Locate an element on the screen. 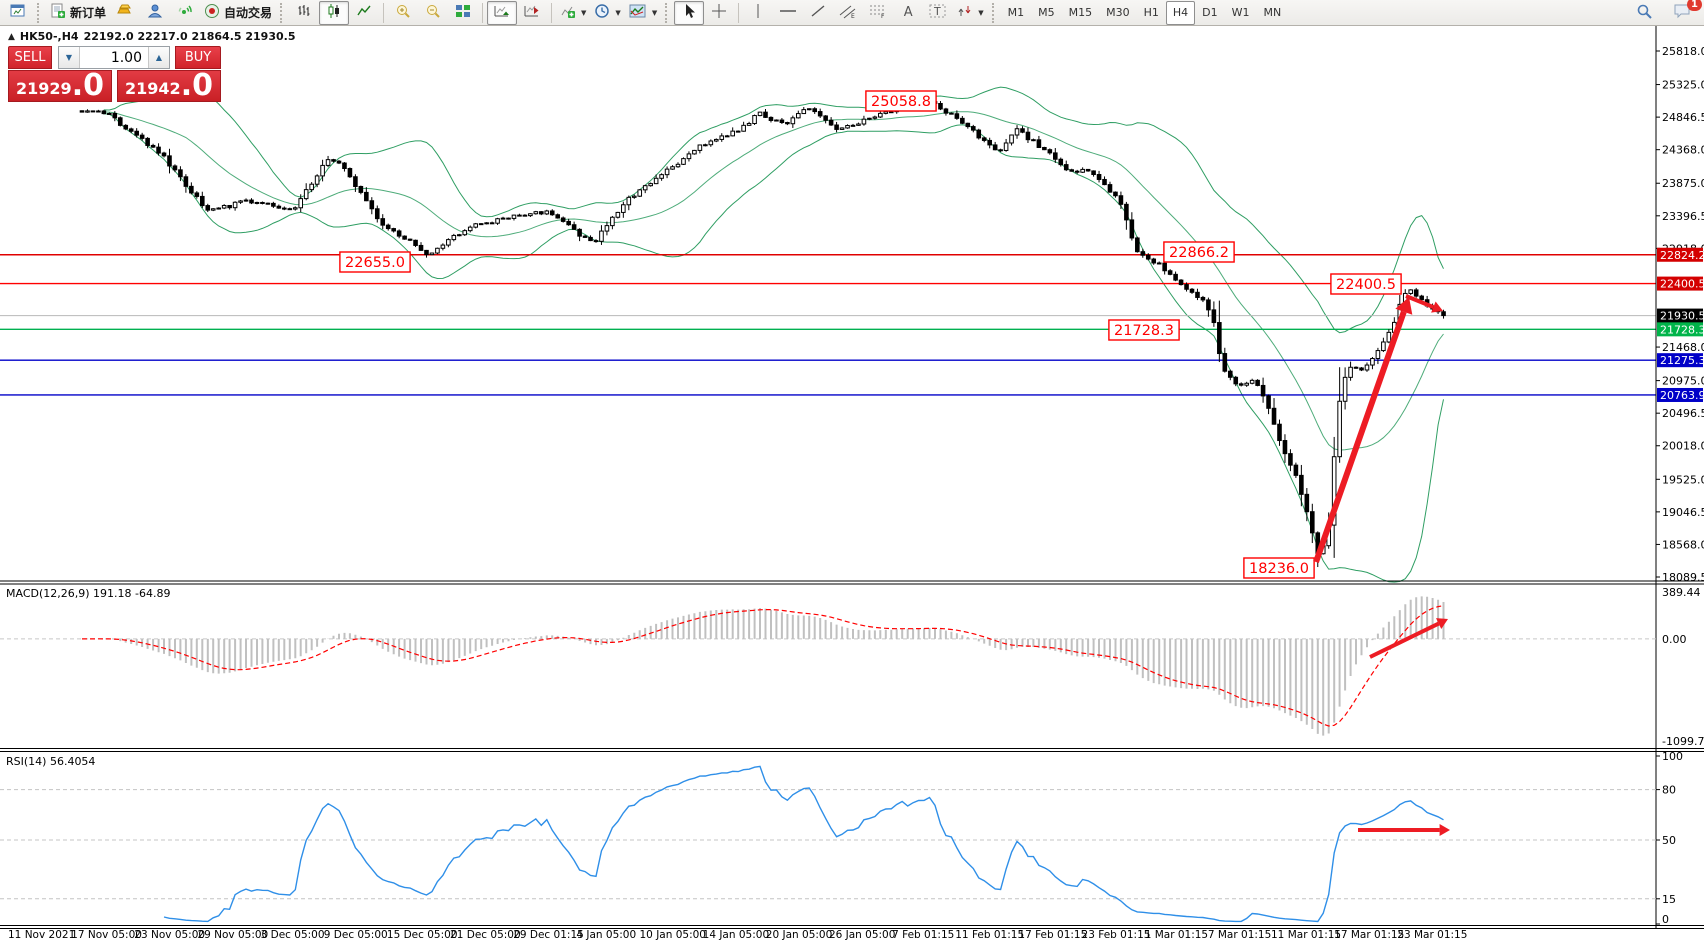 The height and width of the screenshot is (942, 1704). sell-price-display: 21929 .0 is located at coordinates (60, 86).